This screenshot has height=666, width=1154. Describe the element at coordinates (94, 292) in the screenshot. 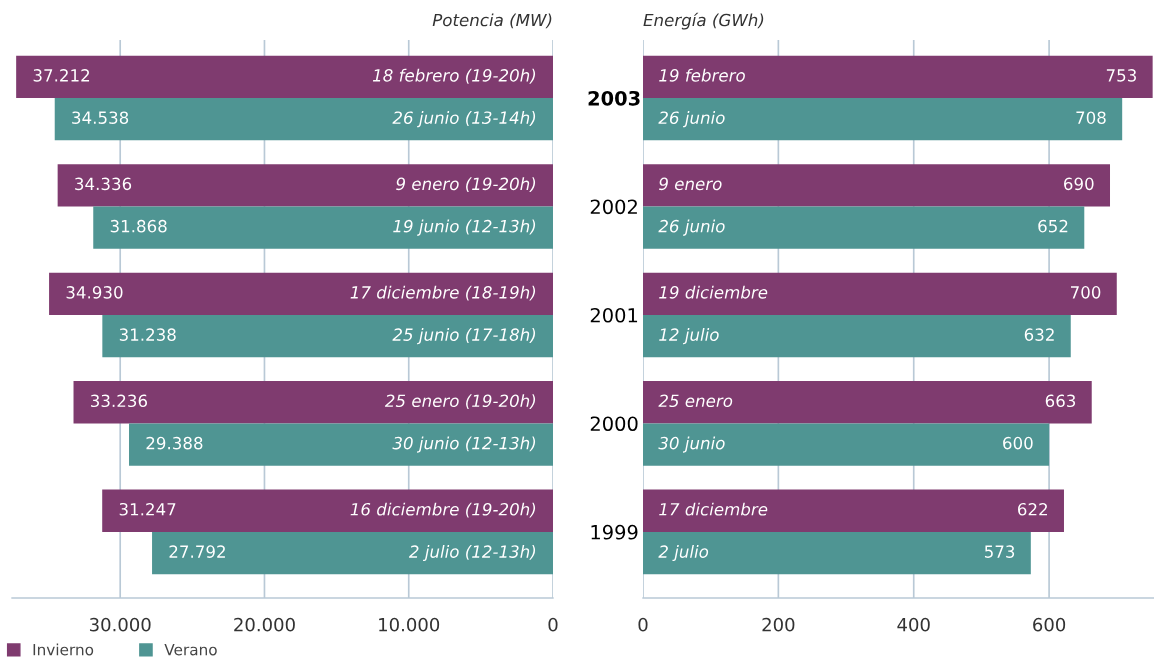

I see `data-label: 34.930` at that location.